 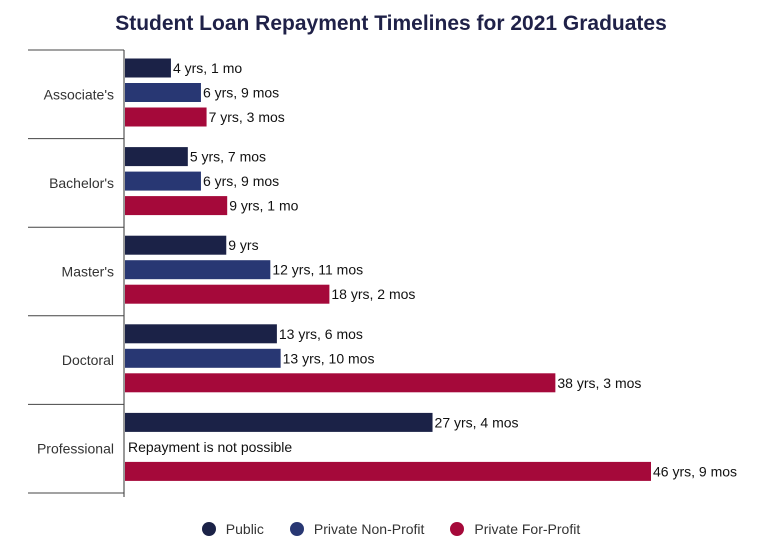 What do you see at coordinates (321, 334) in the screenshot?
I see `data-label-public-doctoral: 13 yrs, 6 mos` at bounding box center [321, 334].